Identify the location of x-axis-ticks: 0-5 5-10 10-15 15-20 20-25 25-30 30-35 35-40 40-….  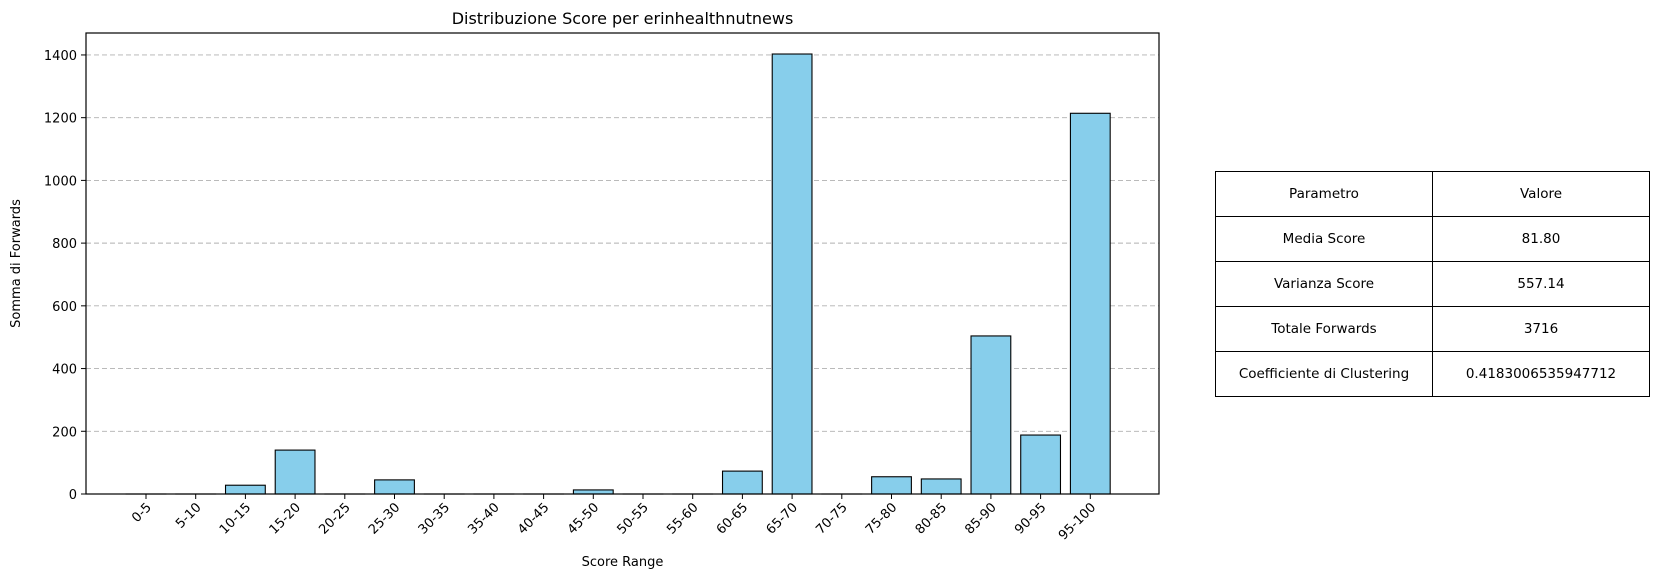
(614, 518).